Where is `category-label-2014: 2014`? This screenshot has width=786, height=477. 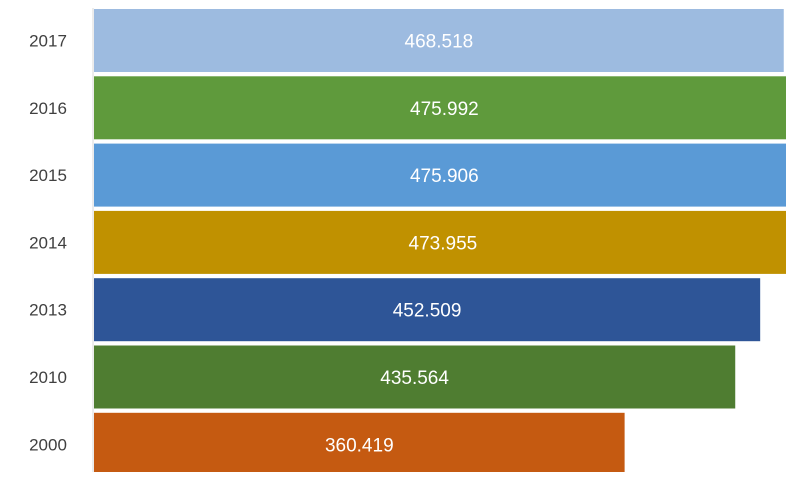 category-label-2014: 2014 is located at coordinates (48, 242).